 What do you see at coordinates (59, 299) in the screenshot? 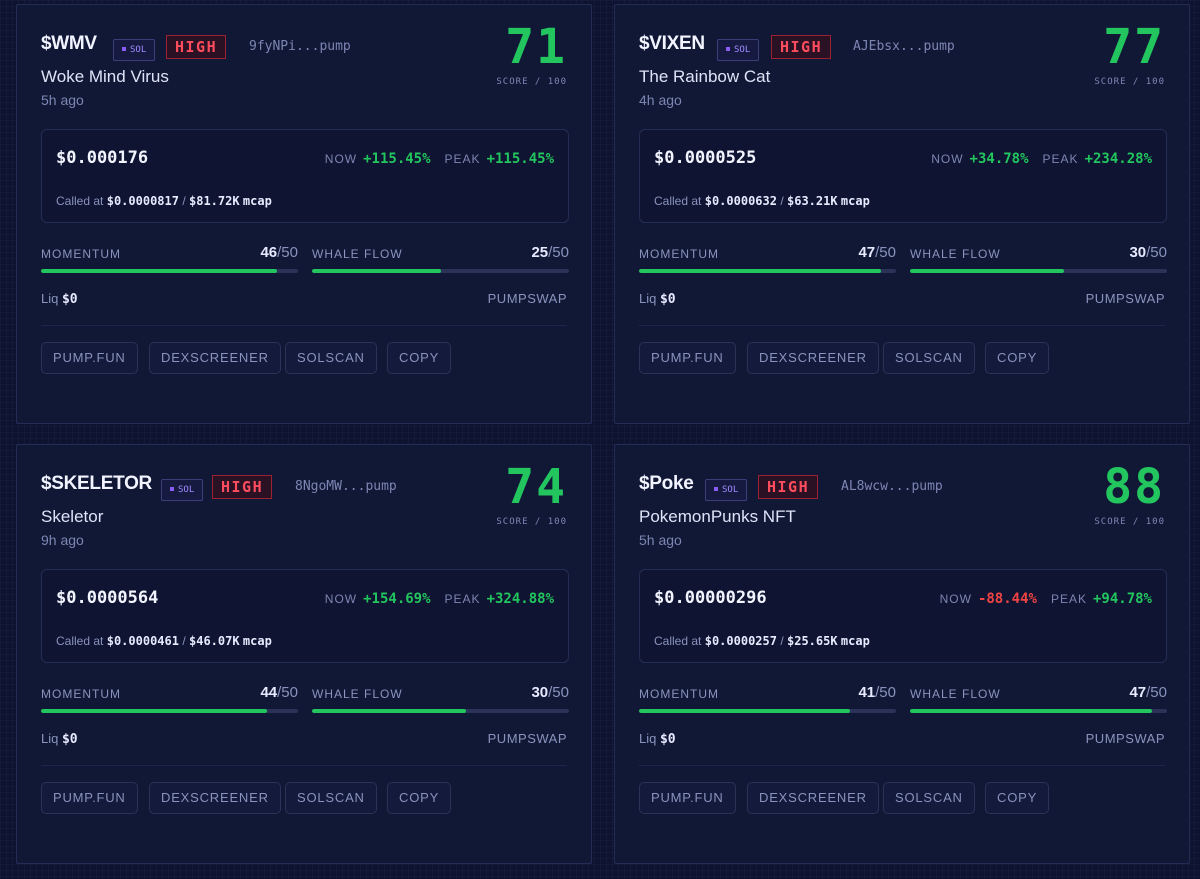
I see `liquidity: Liq $0` at bounding box center [59, 299].